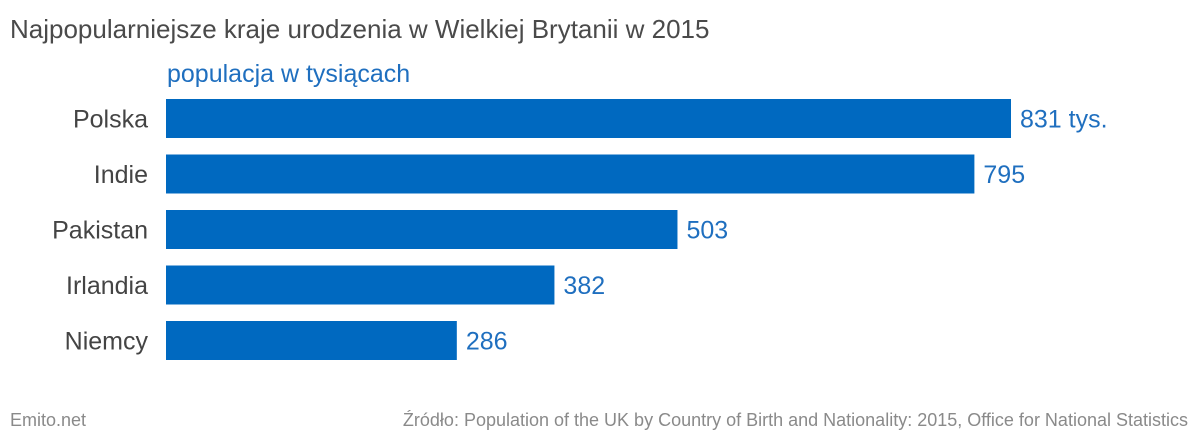 The image size is (1200, 440). What do you see at coordinates (1004, 175) in the screenshot?
I see `value-label: 795` at bounding box center [1004, 175].